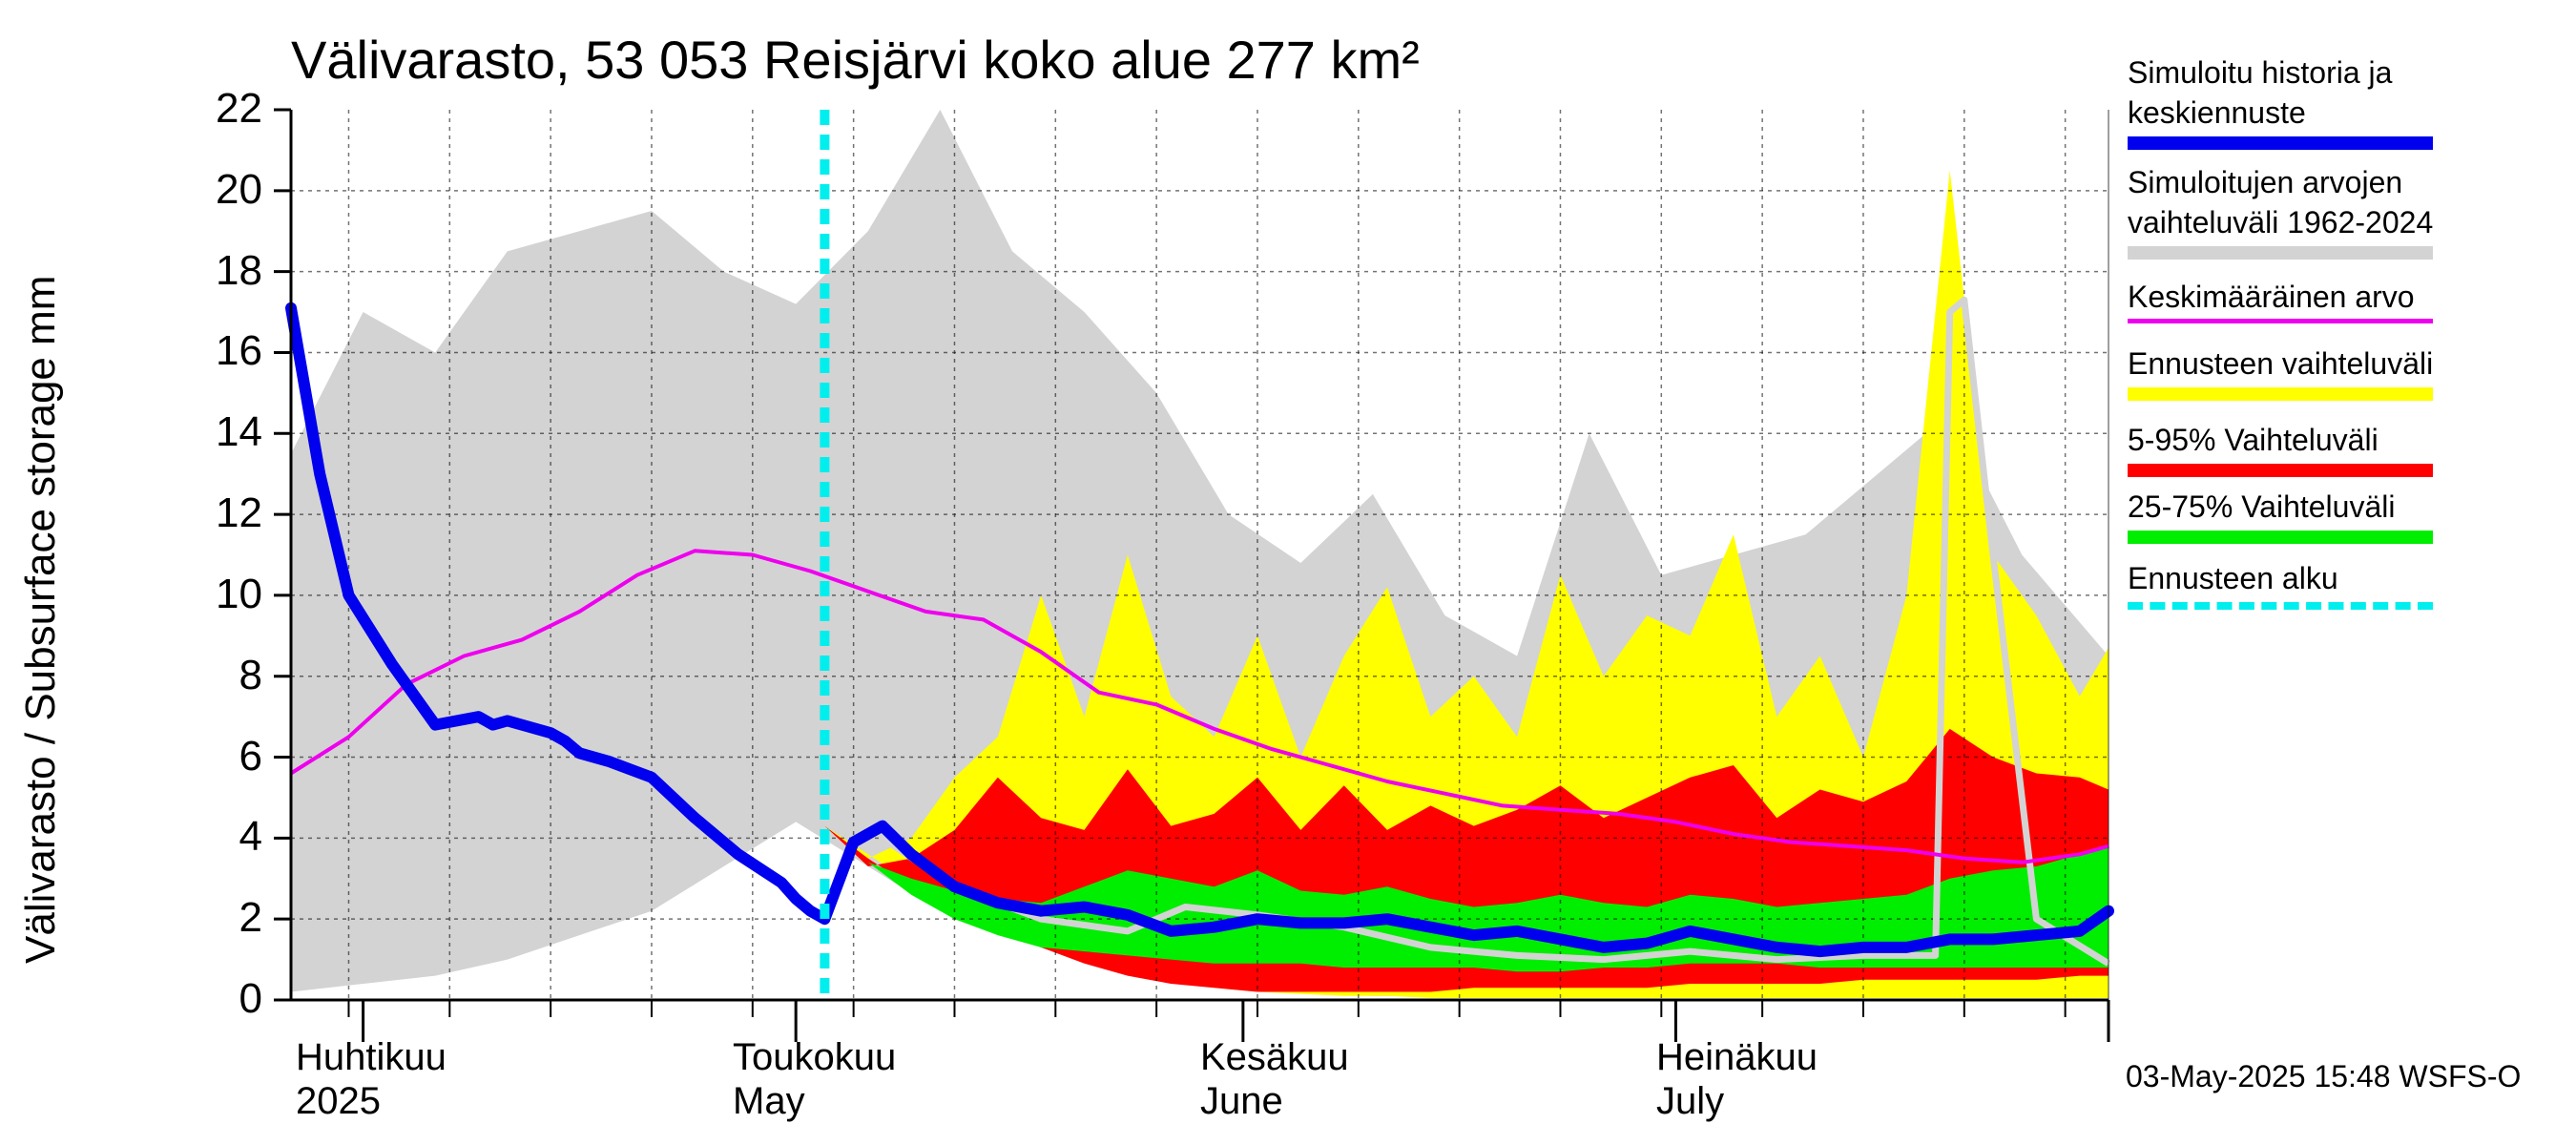 This screenshot has width=2576, height=1145. What do you see at coordinates (239, 351) in the screenshot?
I see `y-tick-label: 16` at bounding box center [239, 351].